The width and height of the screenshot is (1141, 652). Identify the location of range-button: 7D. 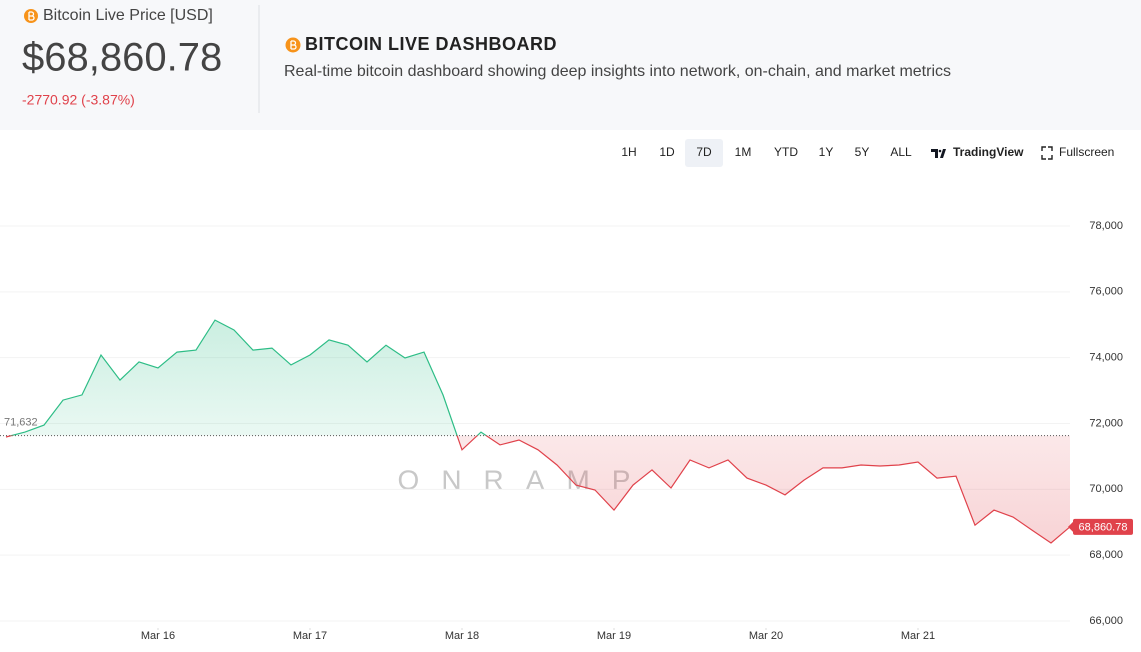
(704, 152).